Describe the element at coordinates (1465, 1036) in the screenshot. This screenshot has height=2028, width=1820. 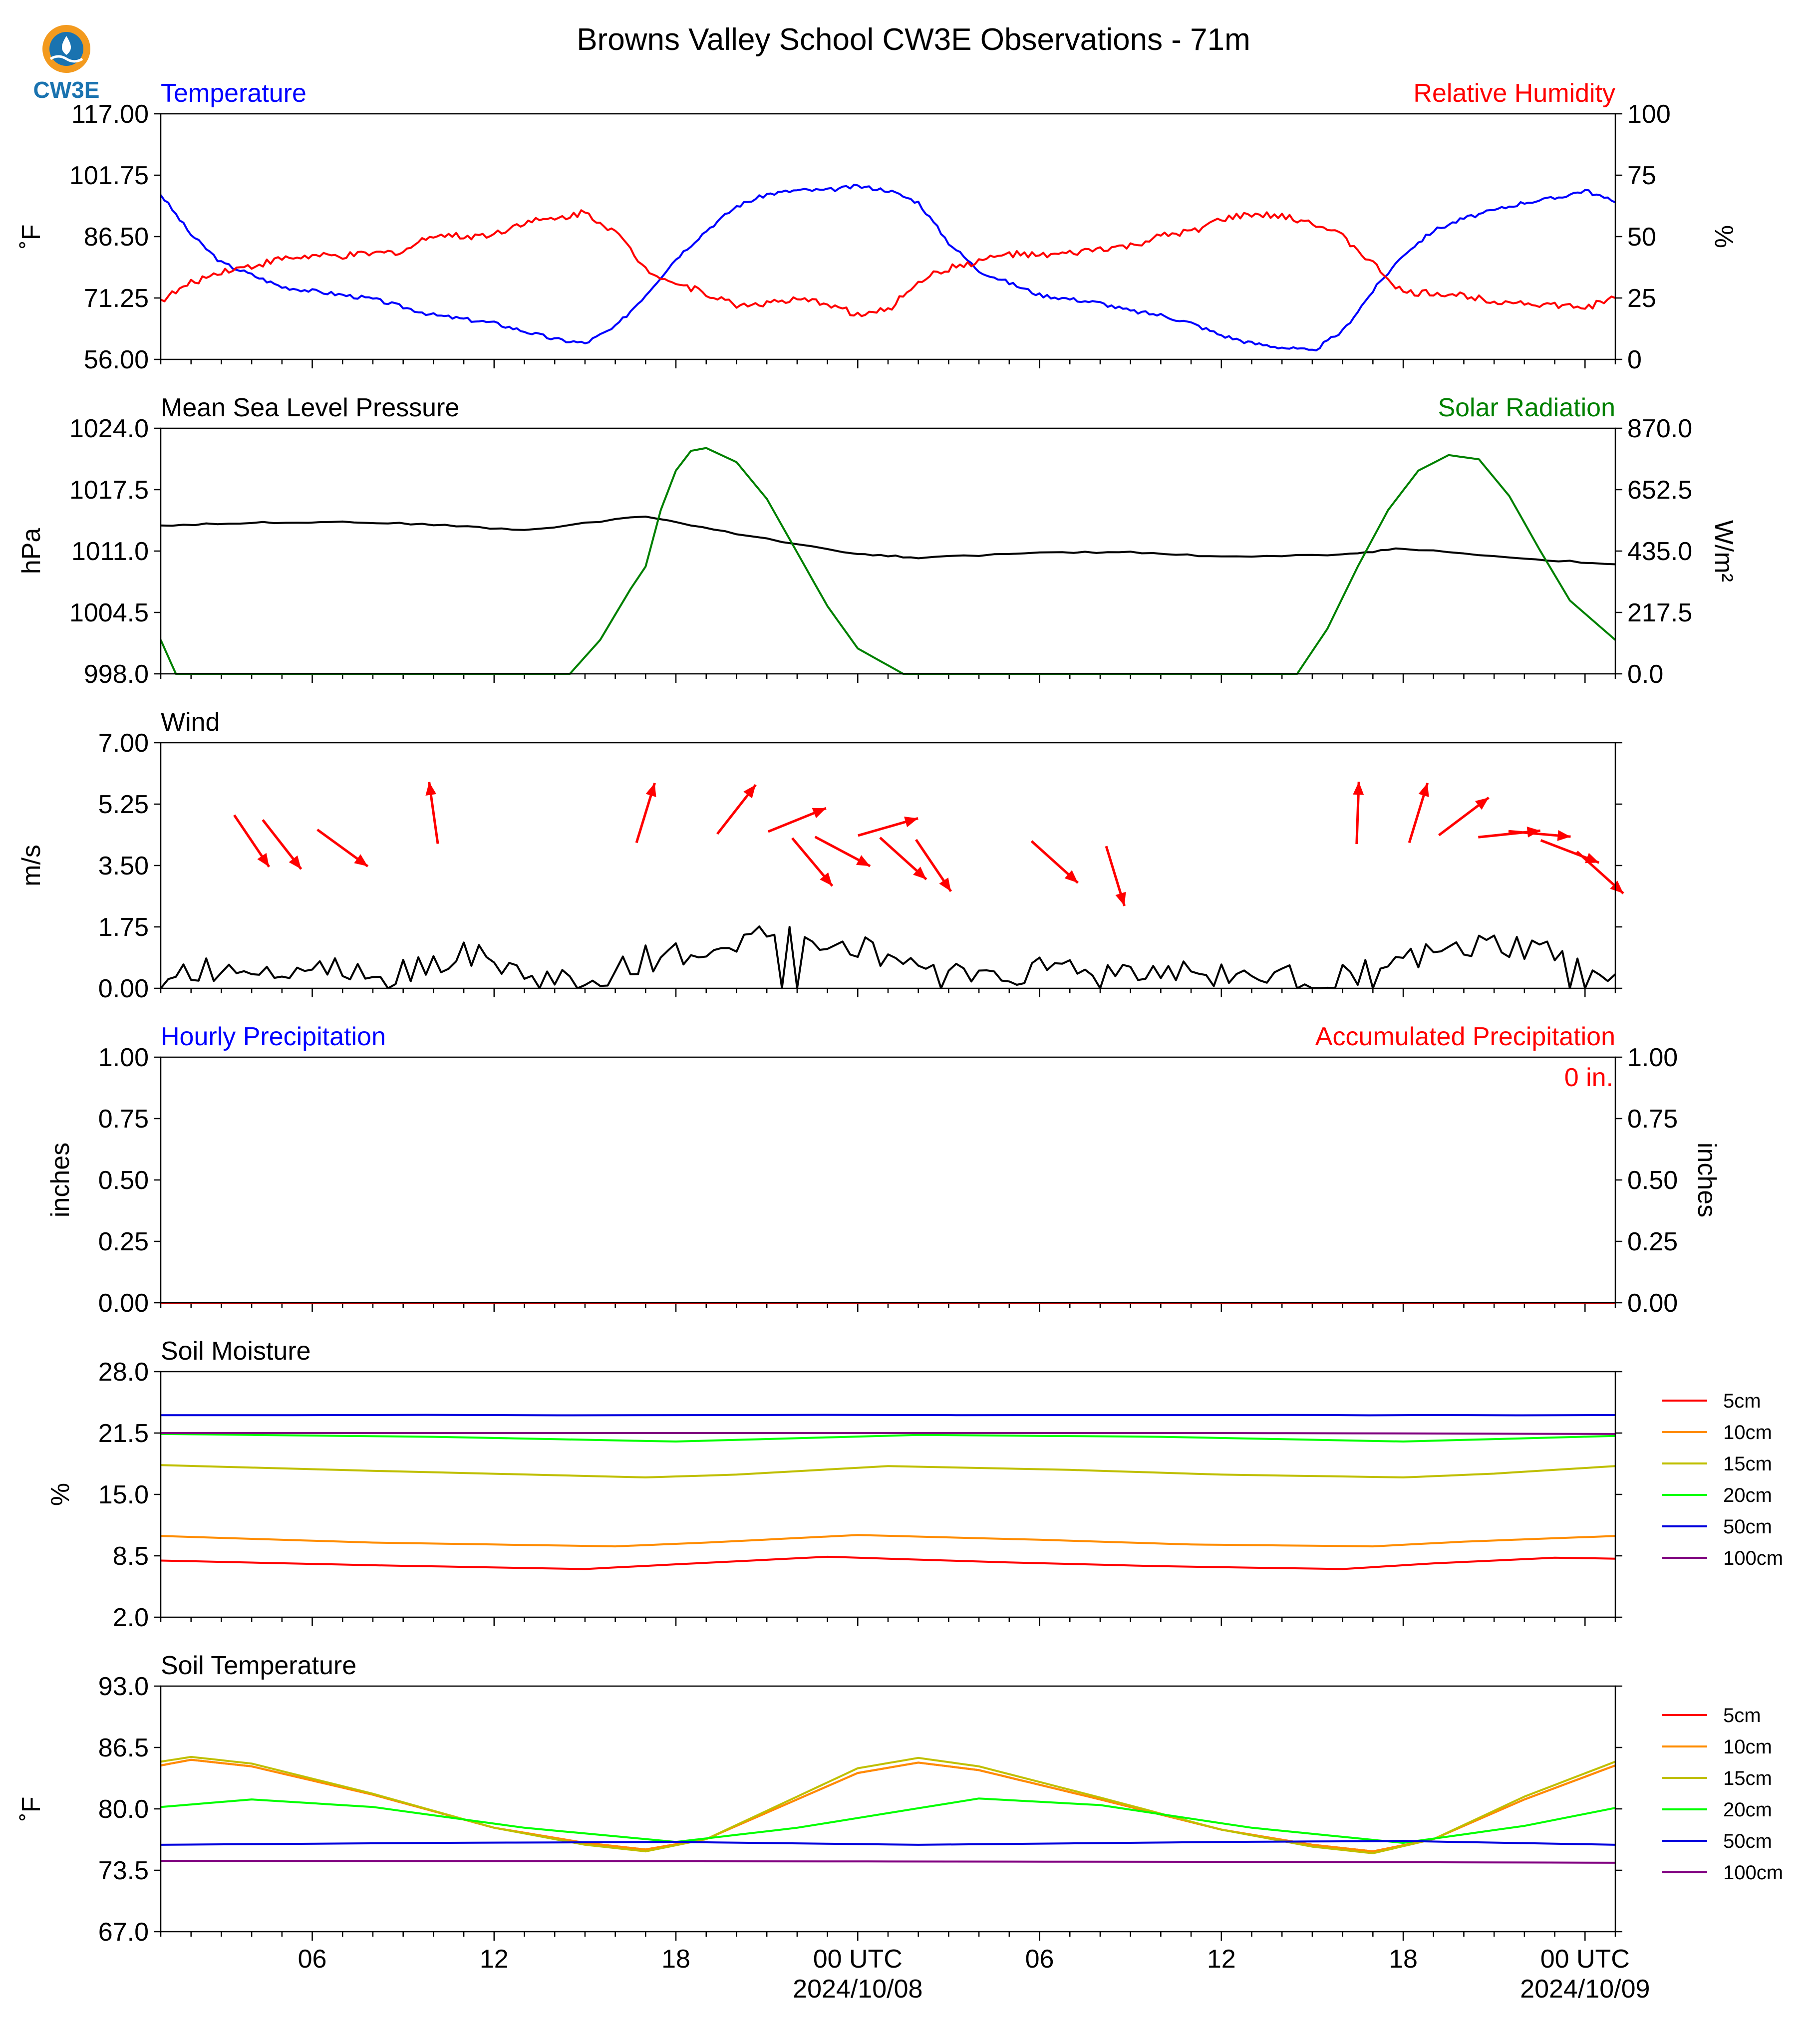
I see `precip-right-title: Accumulated Precipitation` at that location.